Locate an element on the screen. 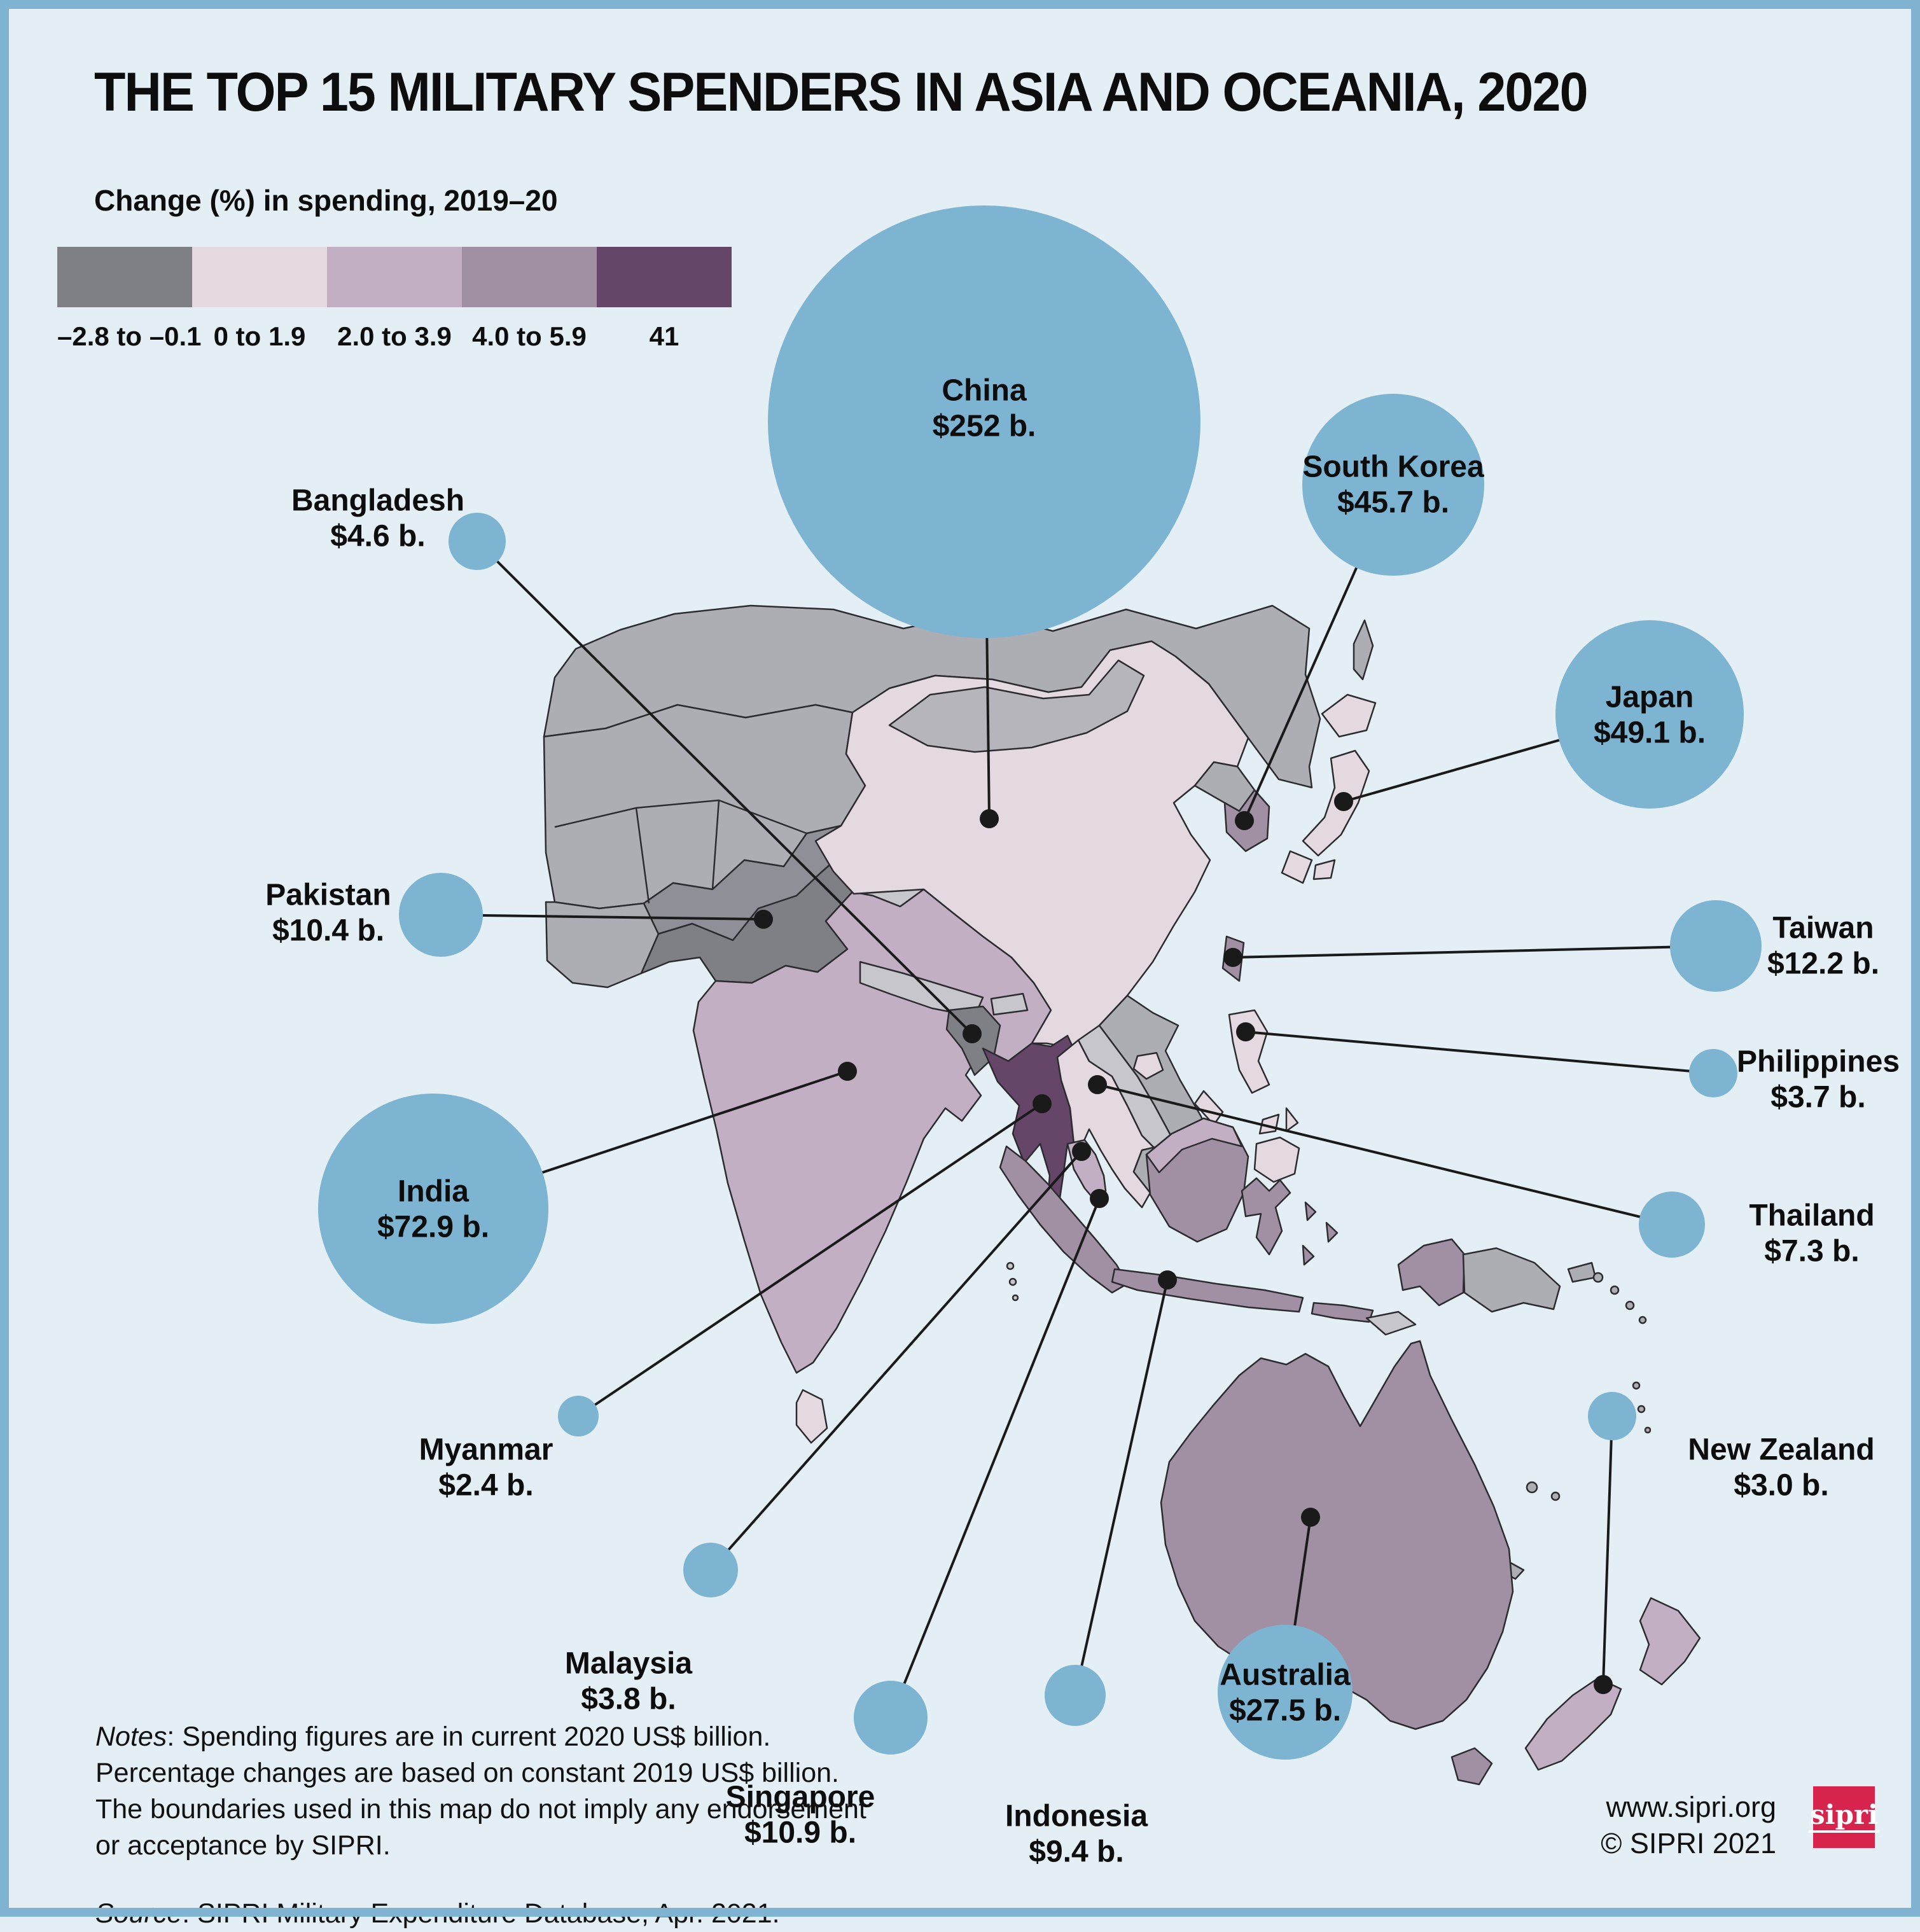 This screenshot has width=1920, height=1932. legend-class-label: 4.0 to 5.9 is located at coordinates (529, 336).